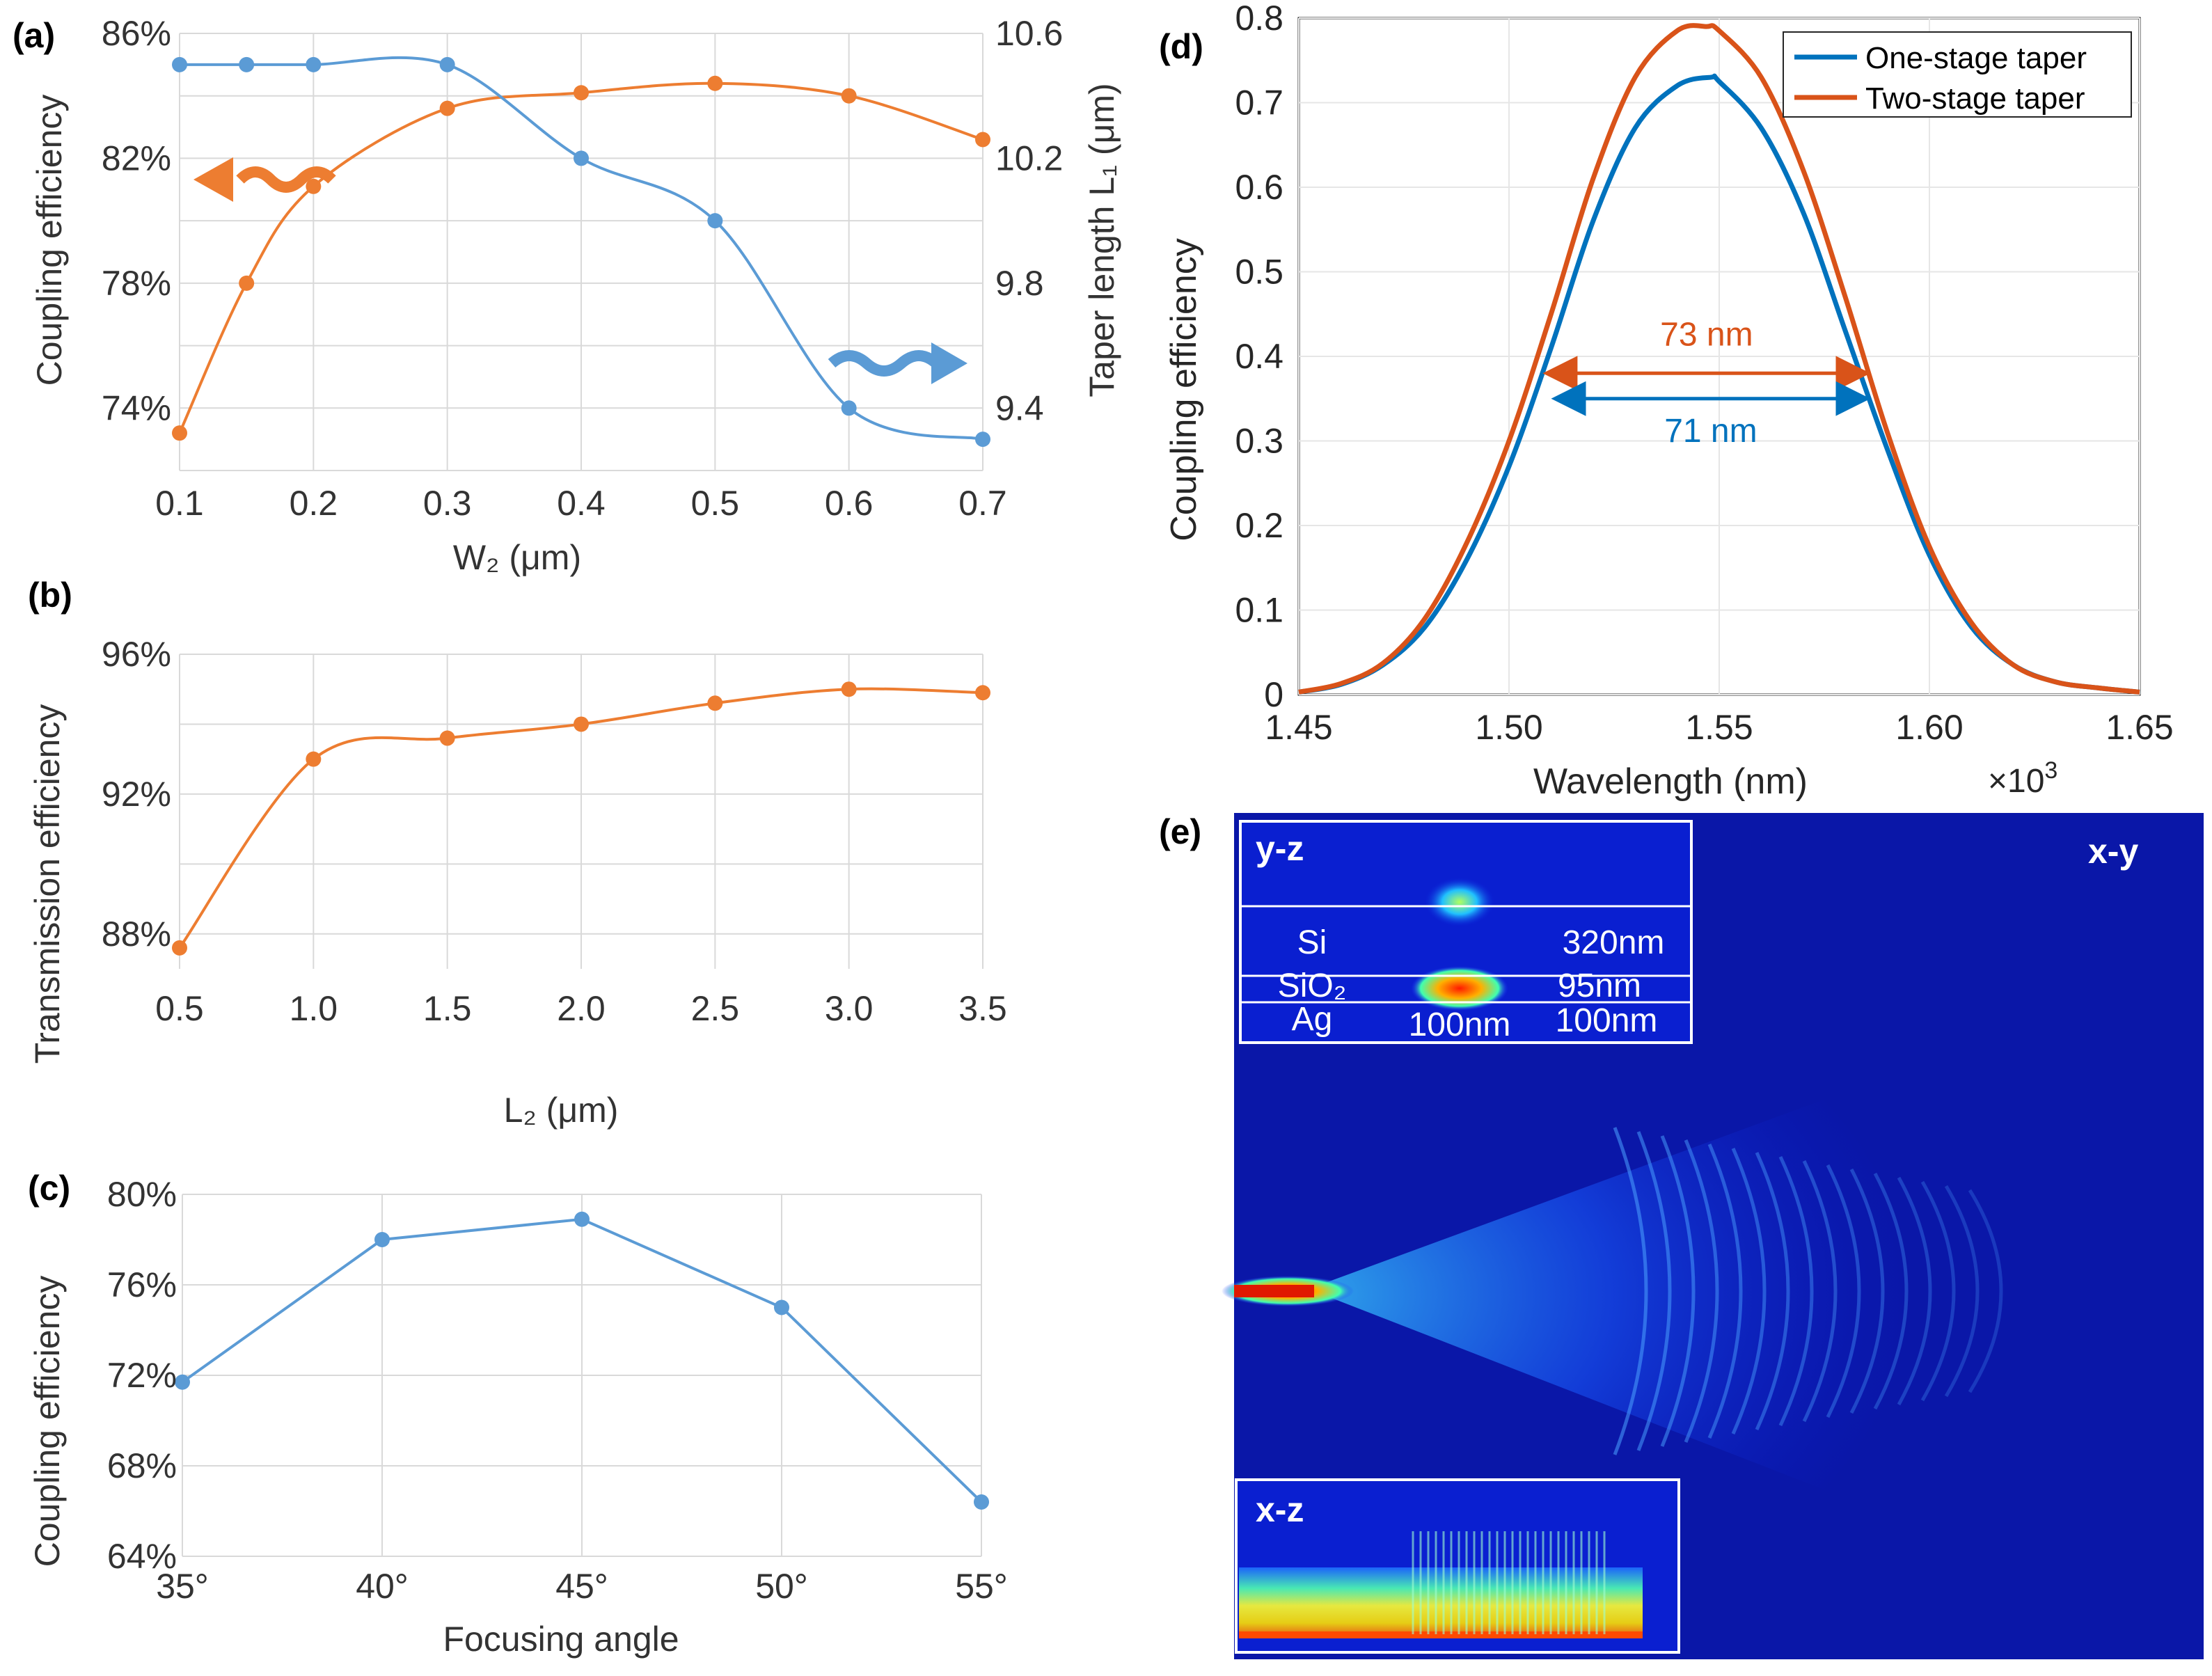 Image resolution: width=2212 pixels, height=1676 pixels. What do you see at coordinates (1259, 356) in the screenshot?
I see `y-tick-label: 0.4` at bounding box center [1259, 356].